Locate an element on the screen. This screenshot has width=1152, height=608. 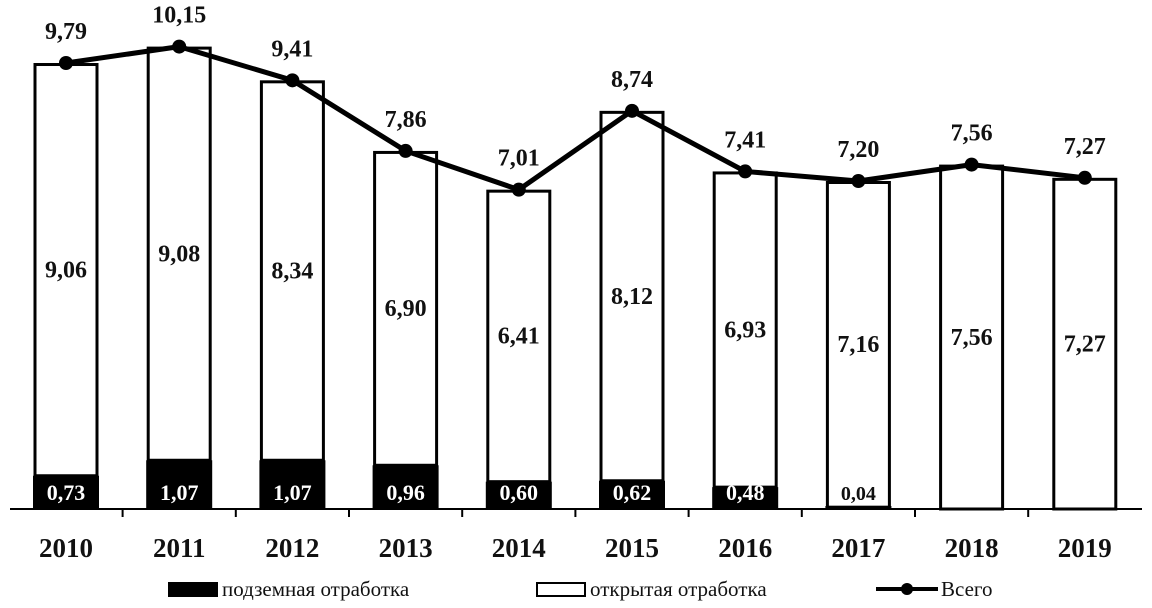
x-tick-label-2010: 2010 is located at coordinates (66, 548).